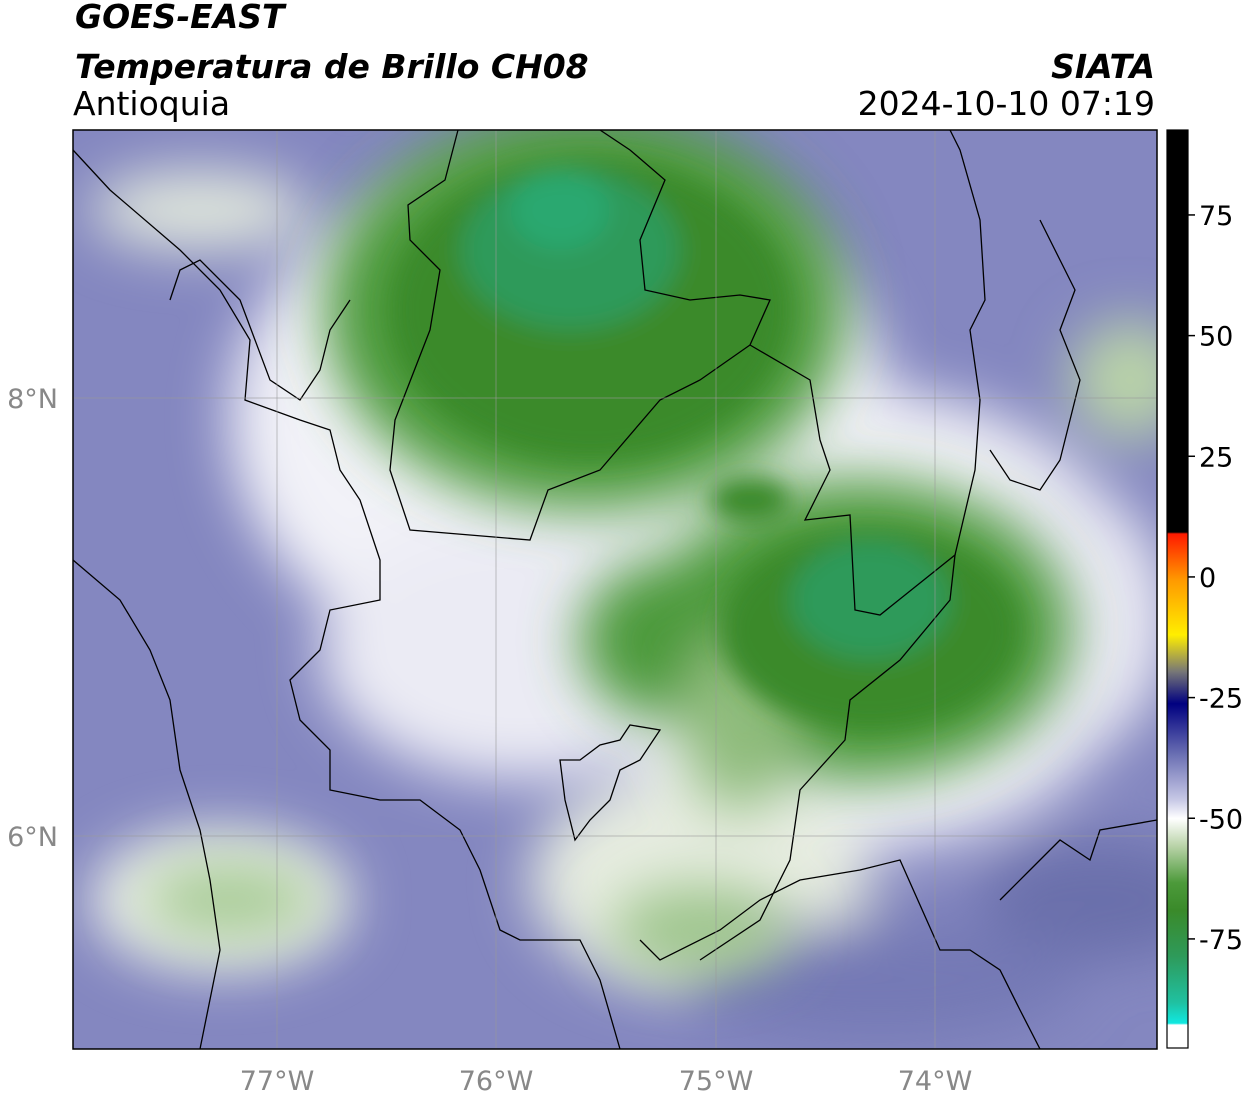 The height and width of the screenshot is (1099, 1252). What do you see at coordinates (716, 1081) in the screenshot?
I see `lon-label: 75°W` at bounding box center [716, 1081].